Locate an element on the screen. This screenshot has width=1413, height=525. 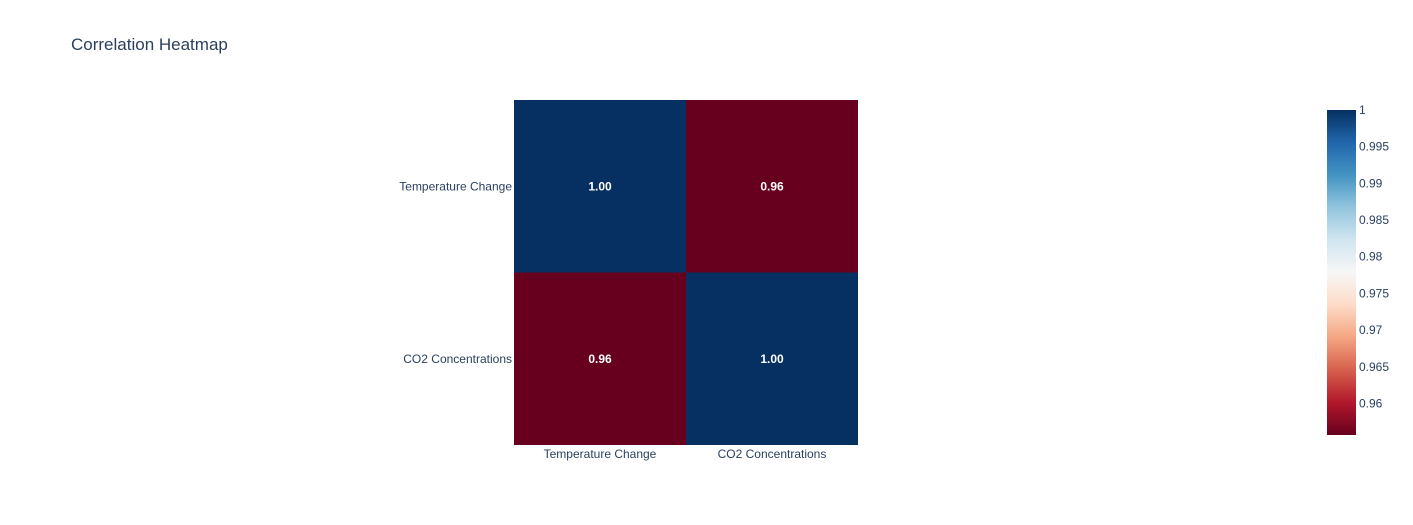
colorbar-tick-labels: 1 0.995 0.99 0.985 0.98 0.975 0.97 0.965 0.96 is located at coordinates (1374, 256).